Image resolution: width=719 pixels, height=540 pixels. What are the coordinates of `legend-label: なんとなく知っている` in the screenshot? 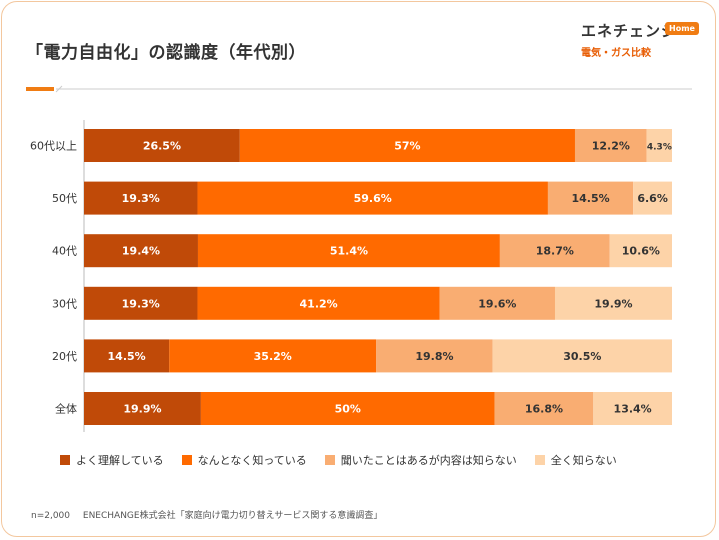 It's located at (252, 460).